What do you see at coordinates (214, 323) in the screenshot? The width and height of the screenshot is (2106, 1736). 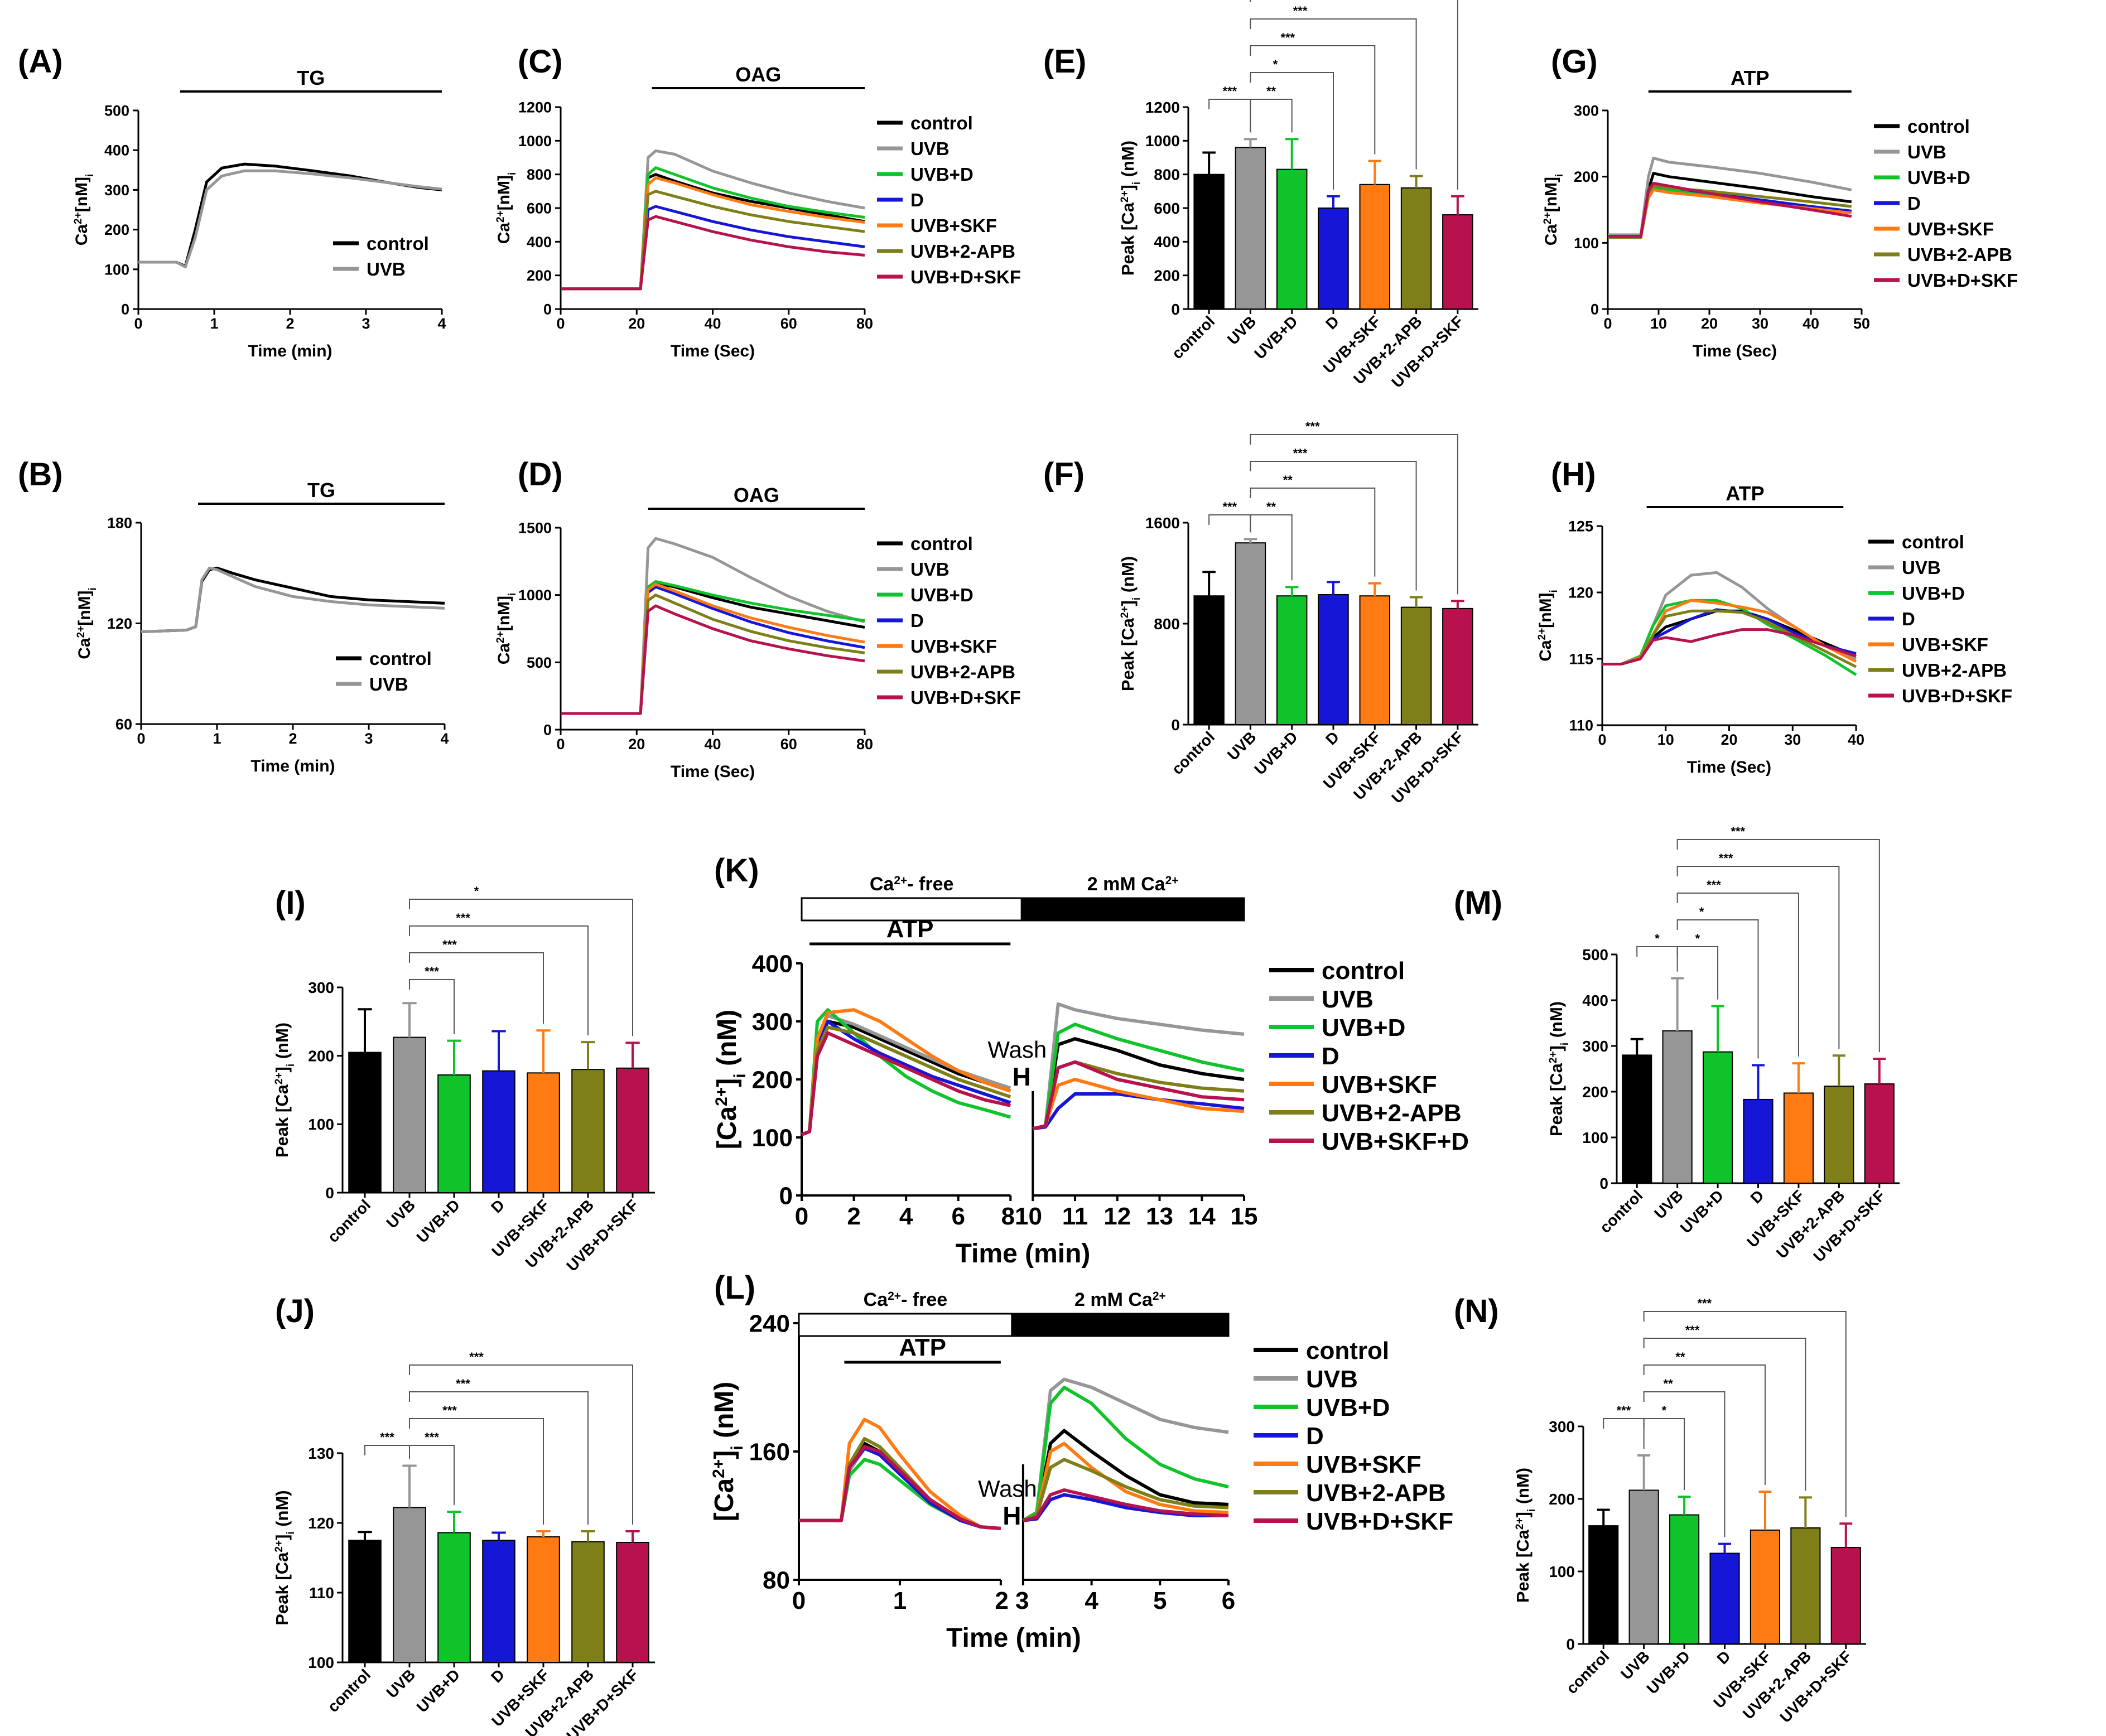 I see `x-tick-label-A-1: 1` at bounding box center [214, 323].